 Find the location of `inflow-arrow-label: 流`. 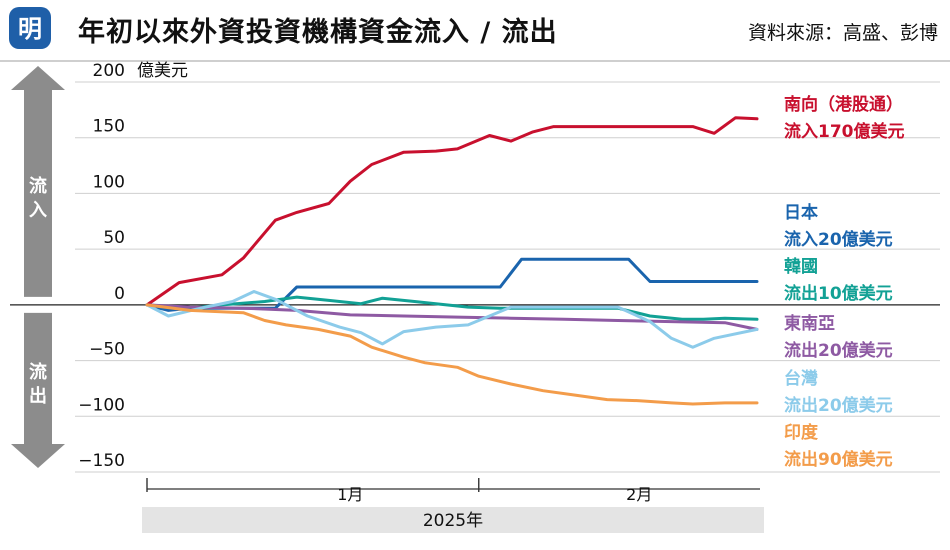

inflow-arrow-label: 流 is located at coordinates (38, 186).